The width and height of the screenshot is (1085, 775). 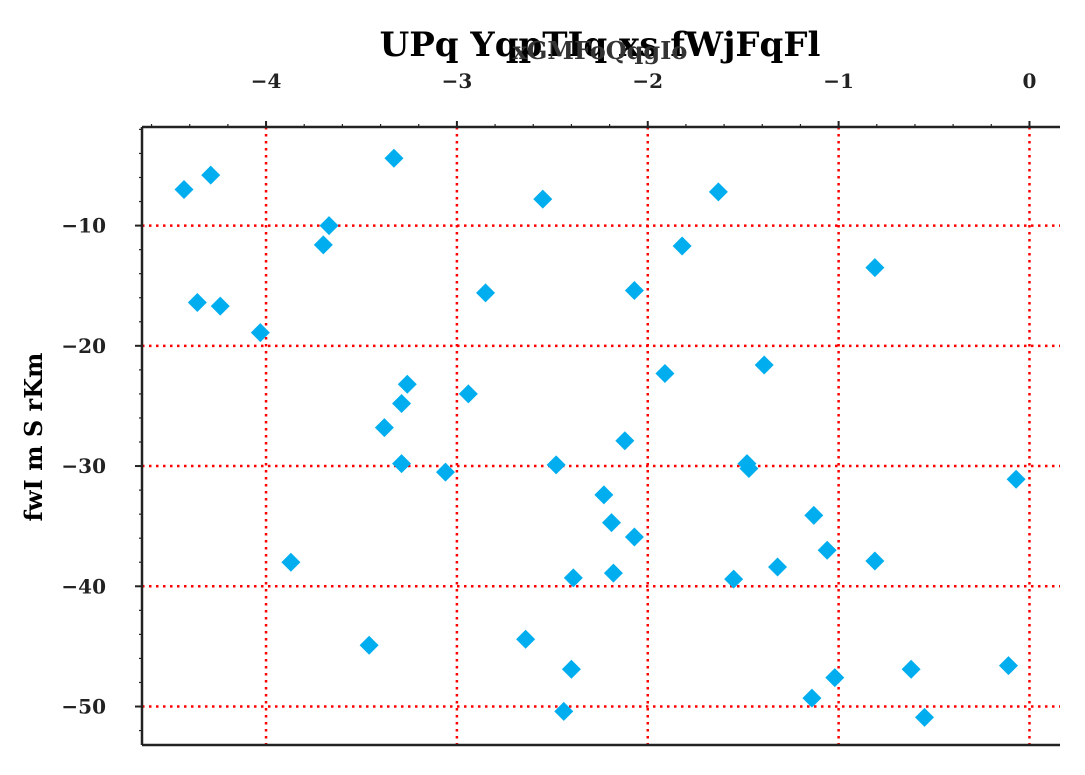 I want to click on y-tick-label: −50, so click(x=83, y=707).